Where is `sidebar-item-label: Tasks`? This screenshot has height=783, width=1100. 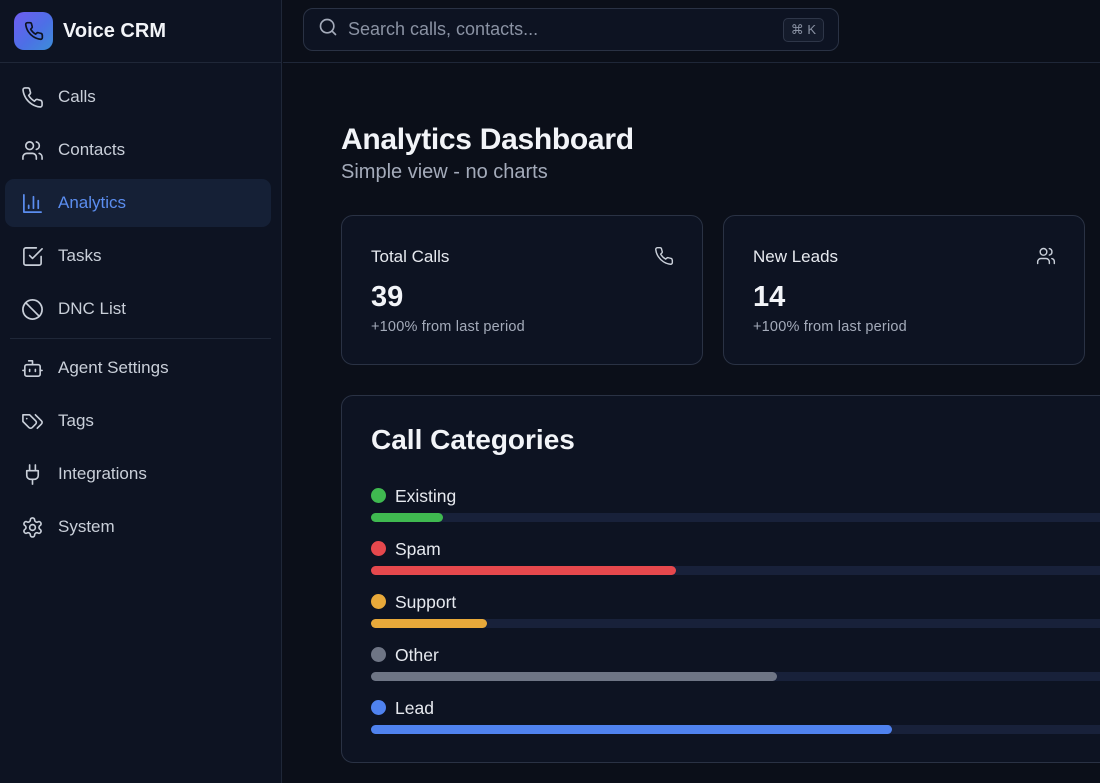
sidebar-item-label: Tasks is located at coordinates (80, 255).